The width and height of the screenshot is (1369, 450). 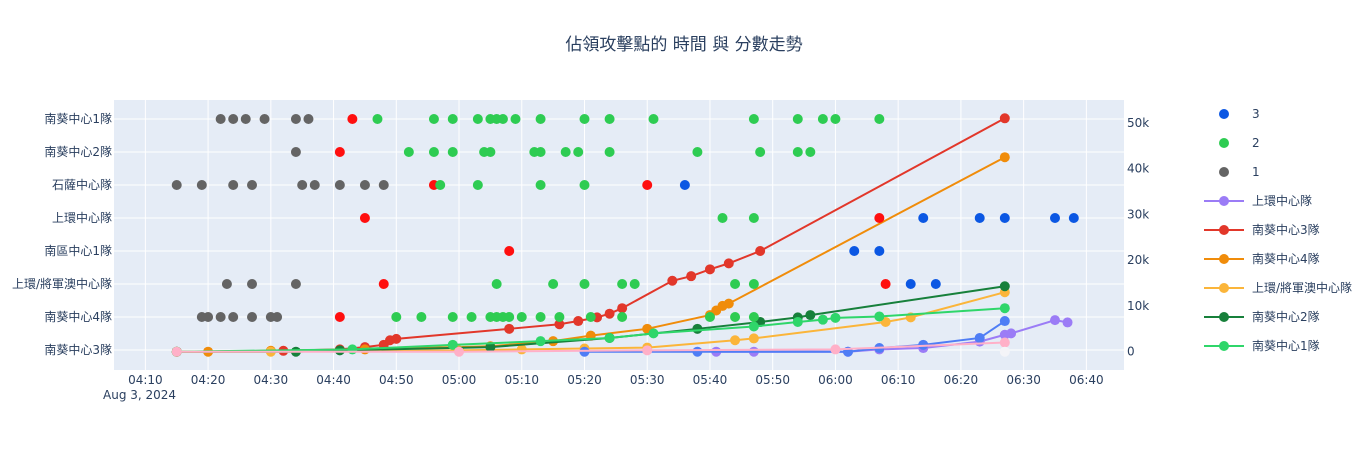 I want to click on y-category-label: 上環中心隊, so click(x=82, y=217).